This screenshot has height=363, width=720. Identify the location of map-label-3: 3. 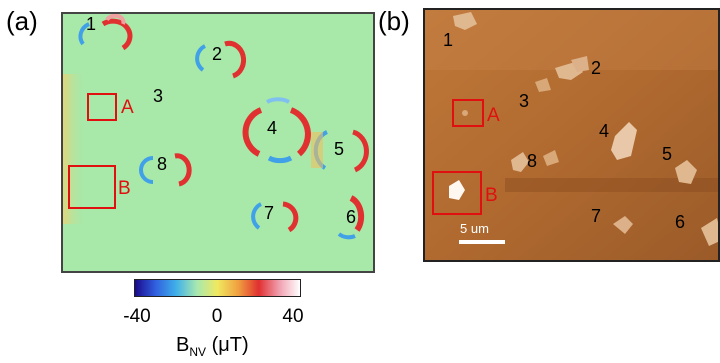
(158, 96).